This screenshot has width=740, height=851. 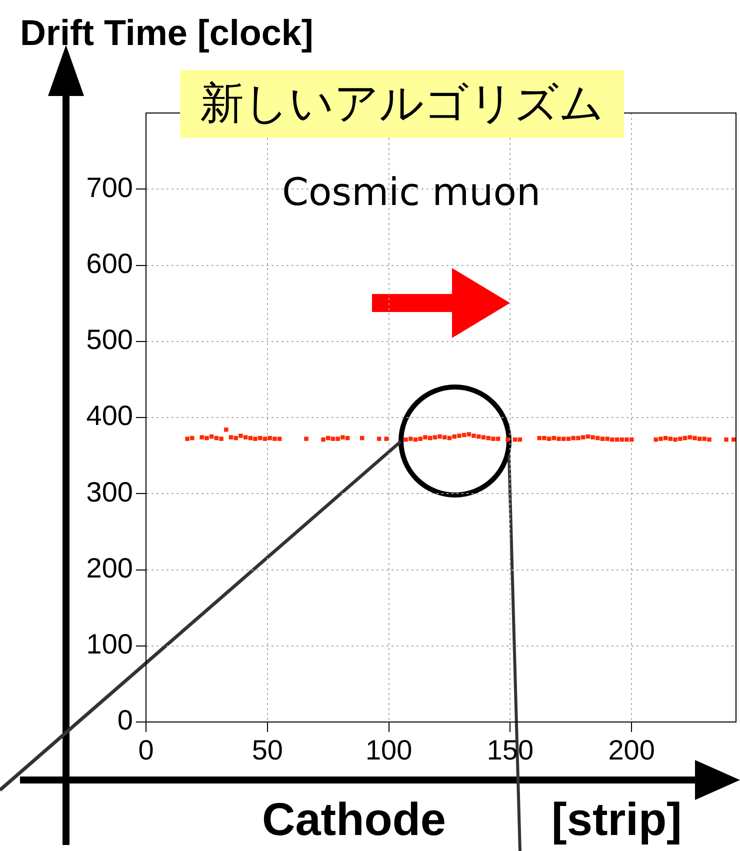 I want to click on x-tick-label: 0, so click(x=146, y=750).